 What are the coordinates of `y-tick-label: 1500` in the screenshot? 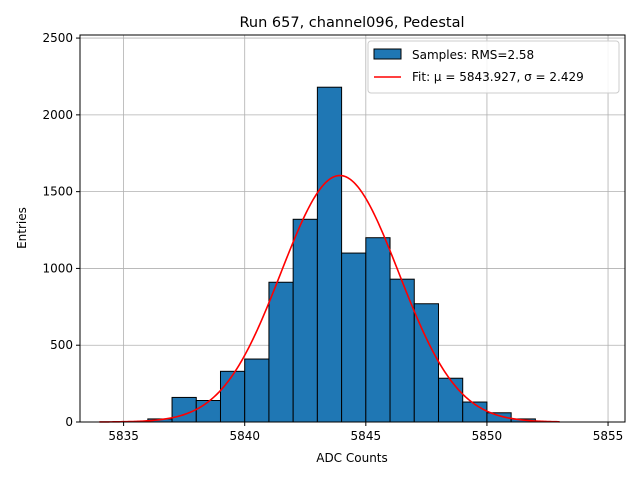 It's located at (57, 192).